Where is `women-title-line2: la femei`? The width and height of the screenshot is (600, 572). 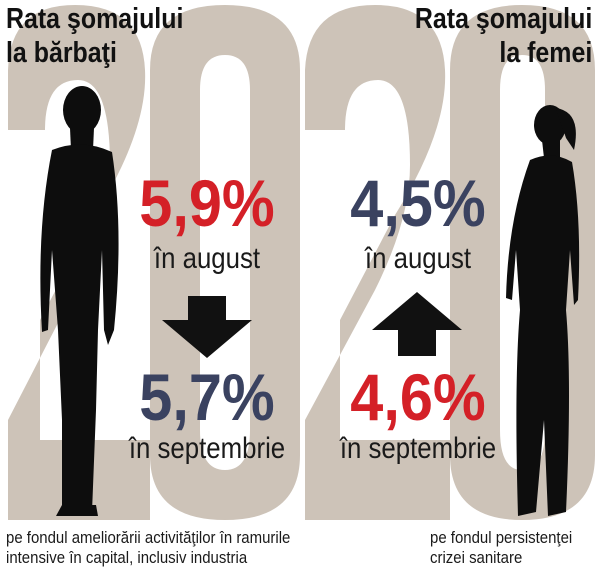
women-title-line2: la femei is located at coordinates (545, 53).